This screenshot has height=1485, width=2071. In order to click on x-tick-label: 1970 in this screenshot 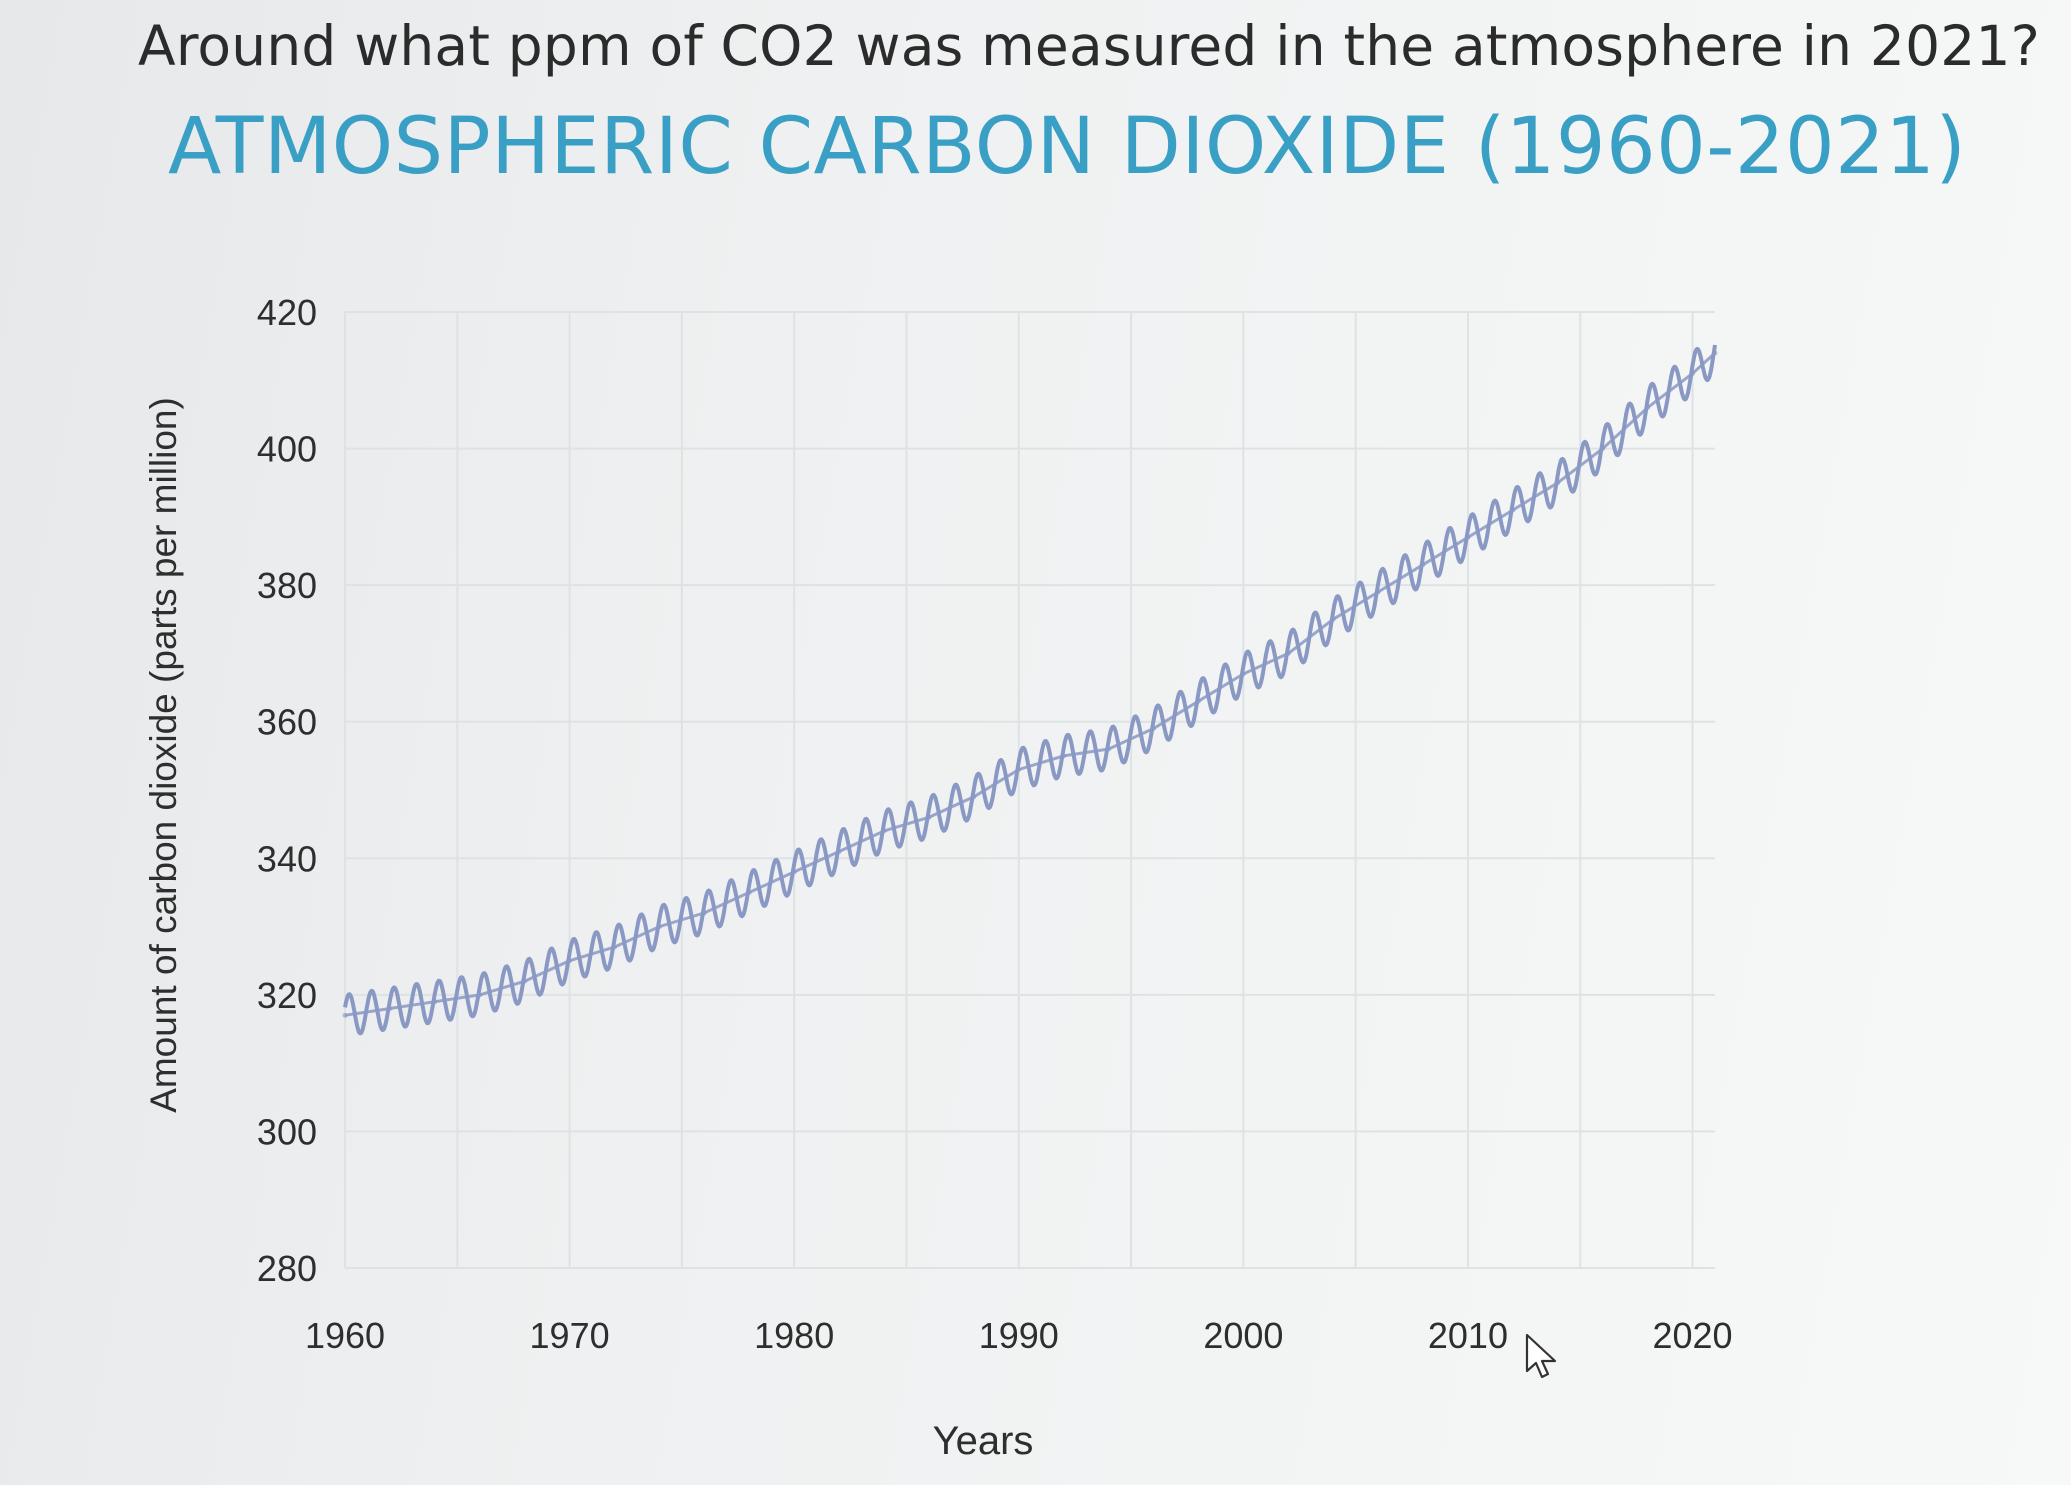, I will do `click(570, 1335)`.